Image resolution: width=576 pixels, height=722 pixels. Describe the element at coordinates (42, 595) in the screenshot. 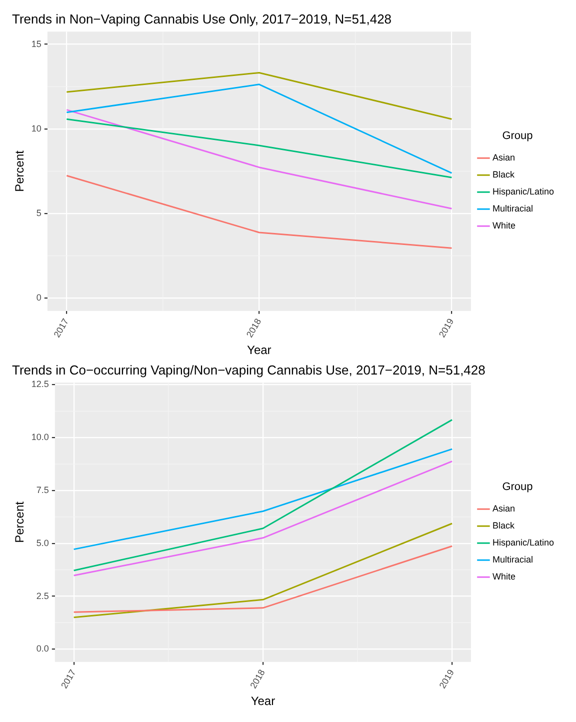

I see `y-tick-label: 2.5` at that location.